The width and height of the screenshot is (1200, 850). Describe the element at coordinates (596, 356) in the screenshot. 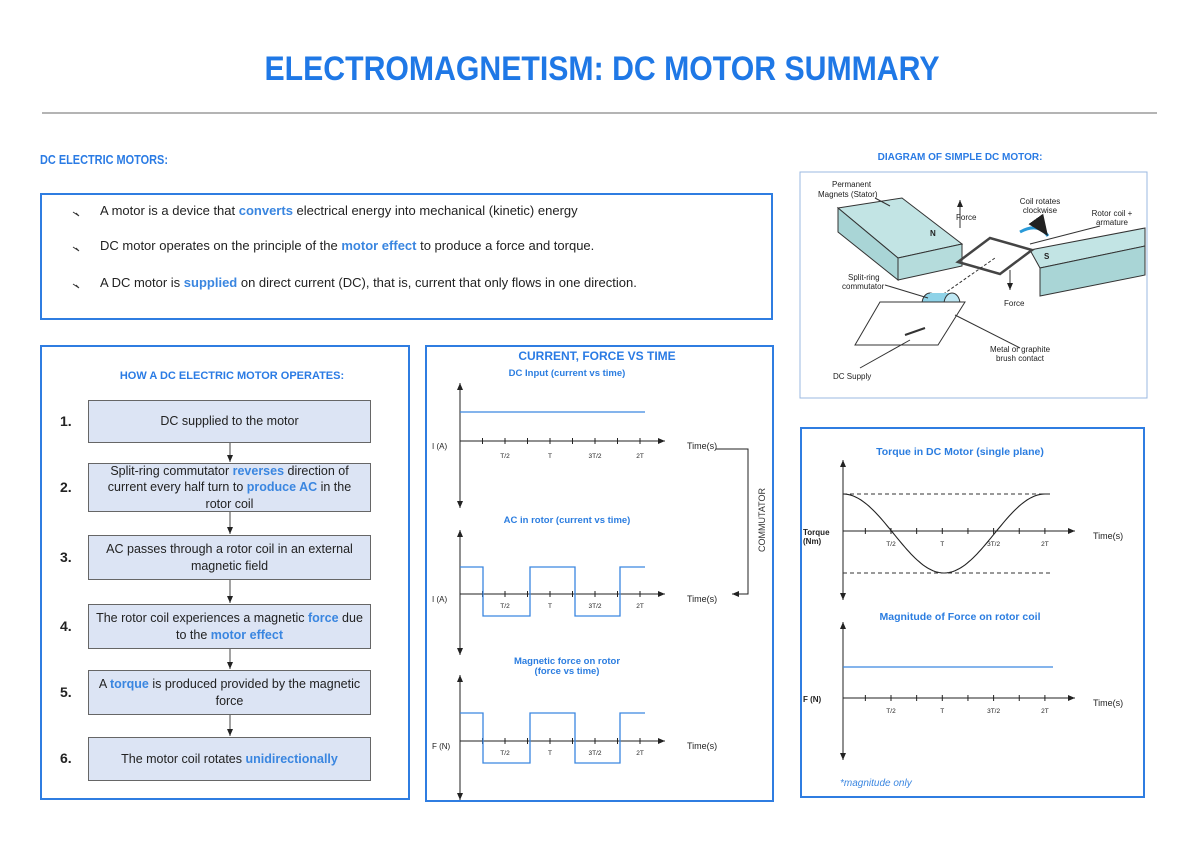

I see `graphs-heading: CURRENT, FORCE VS TIME` at that location.